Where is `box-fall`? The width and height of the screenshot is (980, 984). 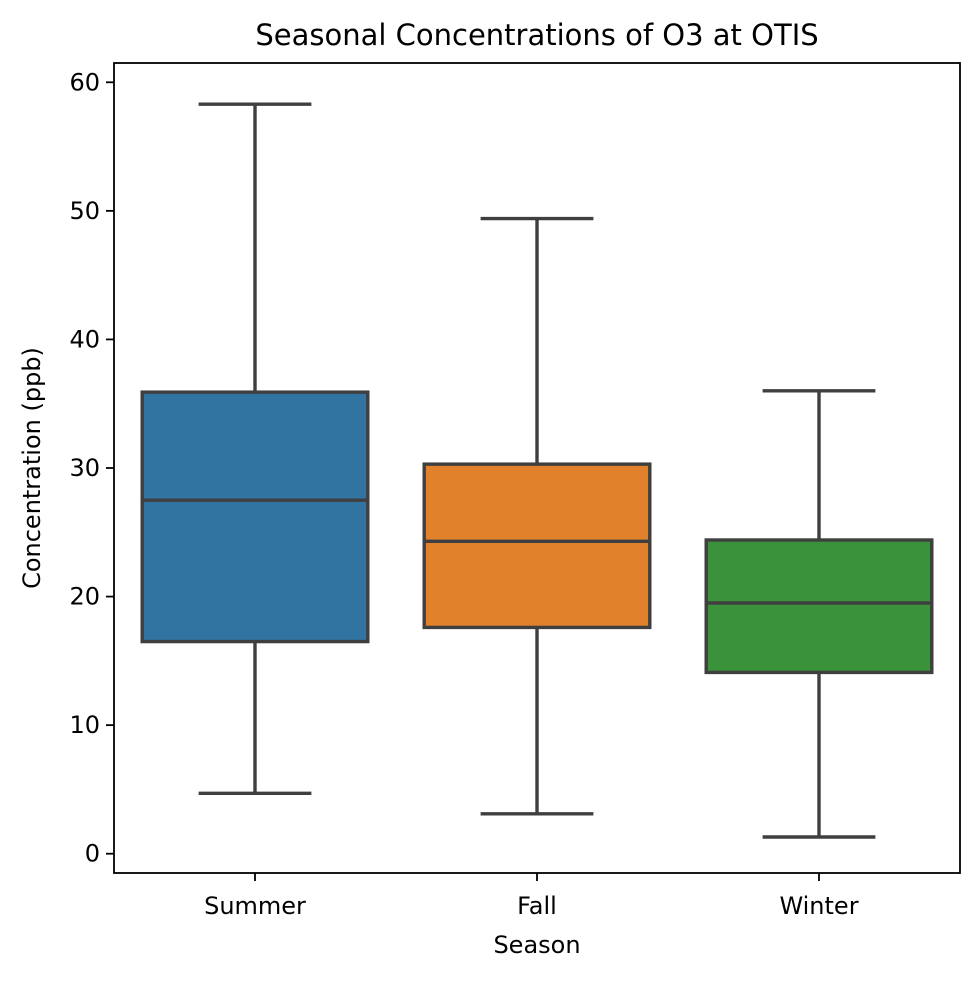 box-fall is located at coordinates (537, 546).